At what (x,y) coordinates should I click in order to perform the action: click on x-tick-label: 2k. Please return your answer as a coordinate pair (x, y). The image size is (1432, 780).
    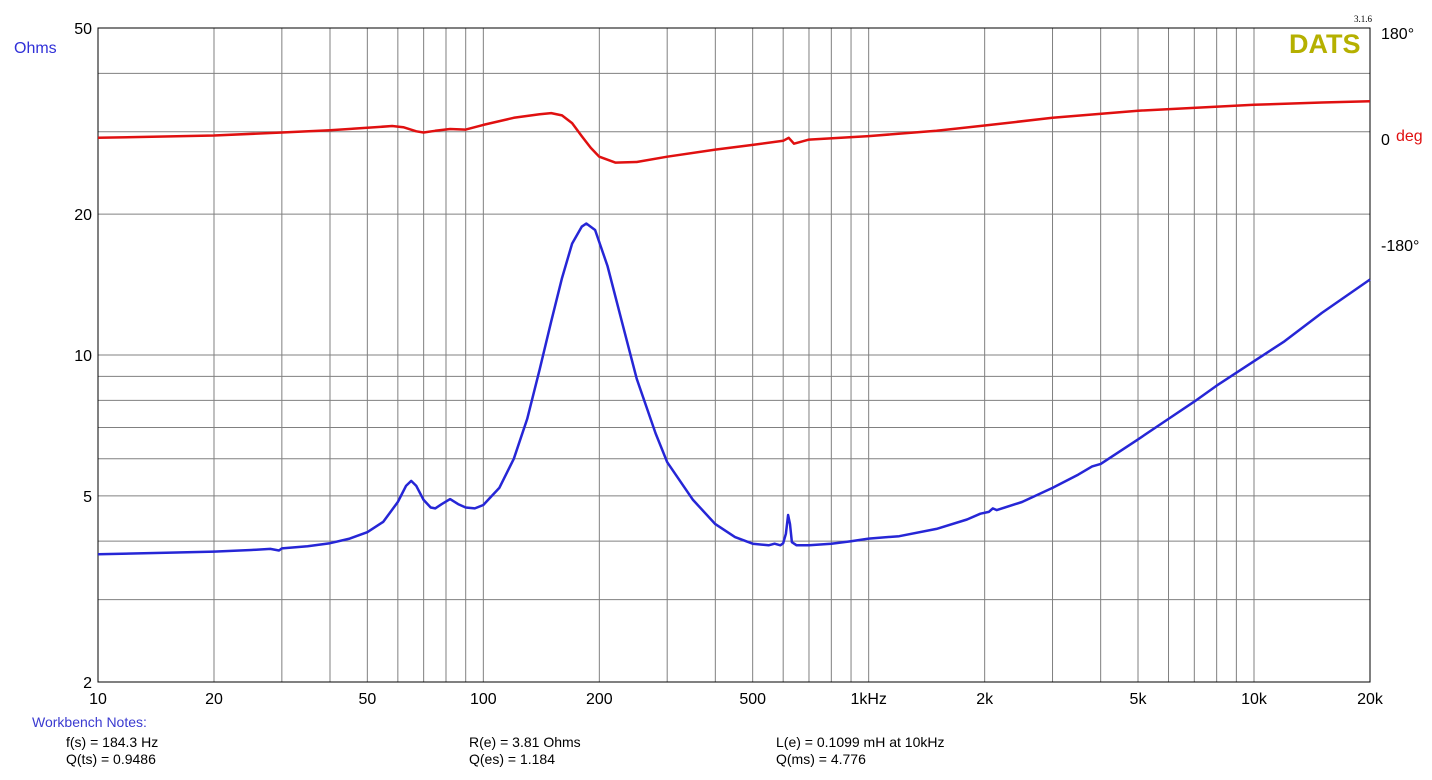
    Looking at the image, I should click on (985, 699).